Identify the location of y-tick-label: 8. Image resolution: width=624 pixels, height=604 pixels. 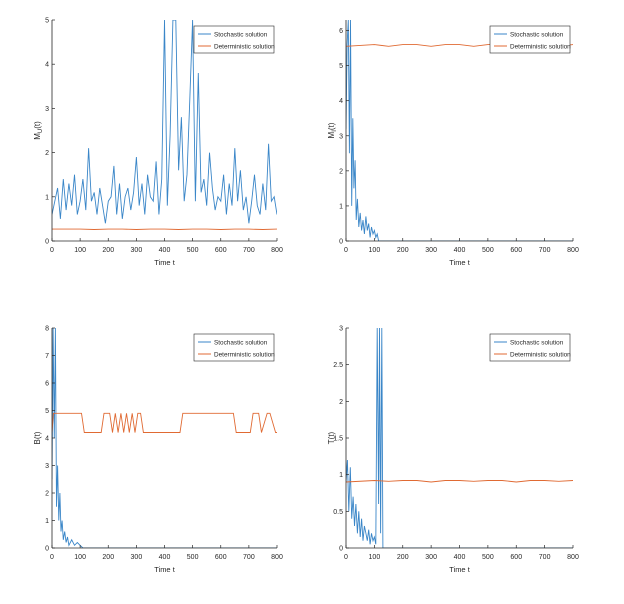
(47, 329).